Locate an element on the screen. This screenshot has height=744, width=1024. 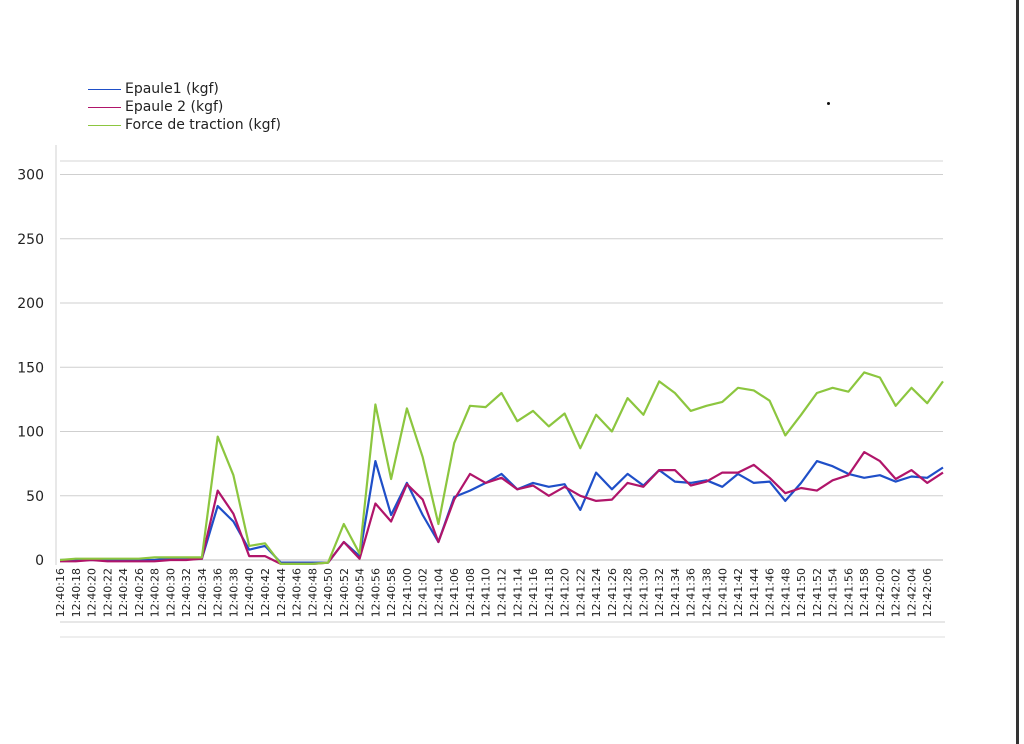
x-tick-label-12-41-32: 12:41:32 is located at coordinates (659, 592).